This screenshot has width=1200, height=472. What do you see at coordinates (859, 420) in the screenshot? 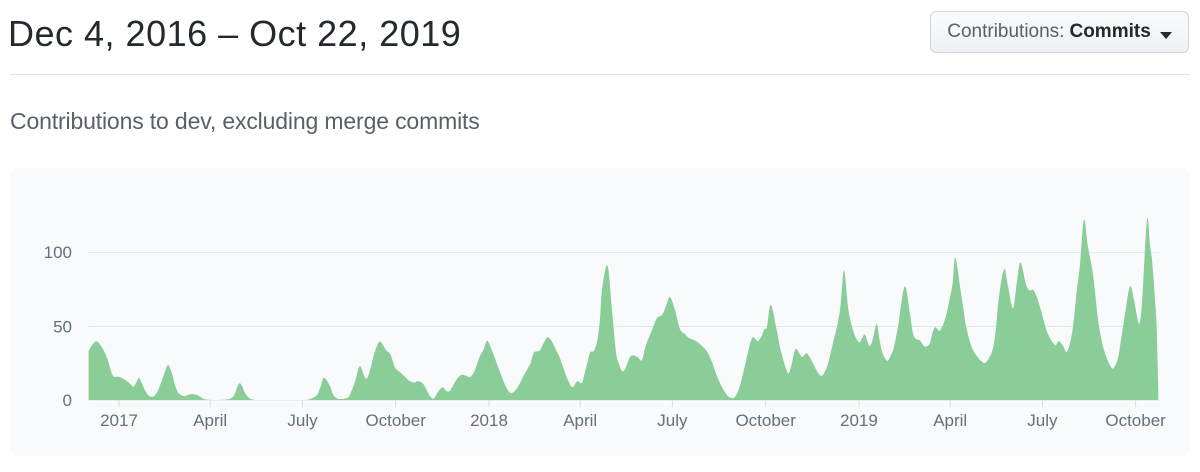
I see `svg-text: 2019` at bounding box center [859, 420].